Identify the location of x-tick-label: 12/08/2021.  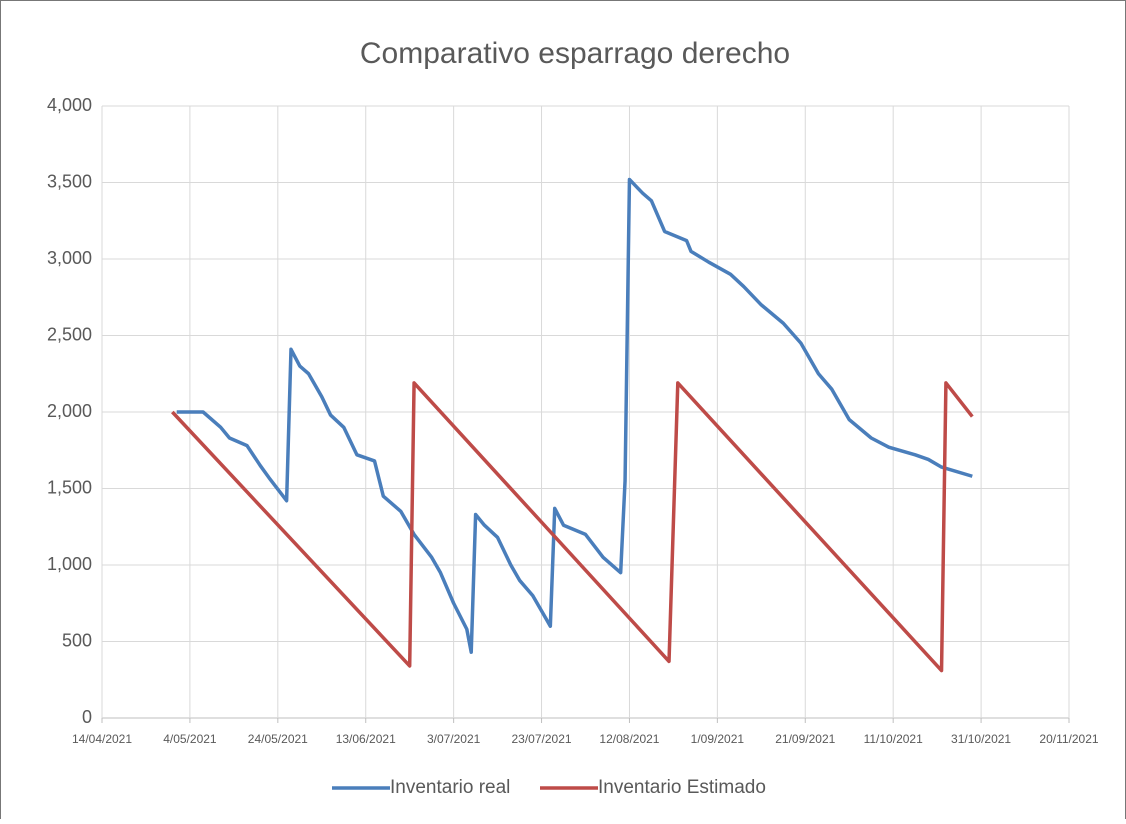
(629, 739).